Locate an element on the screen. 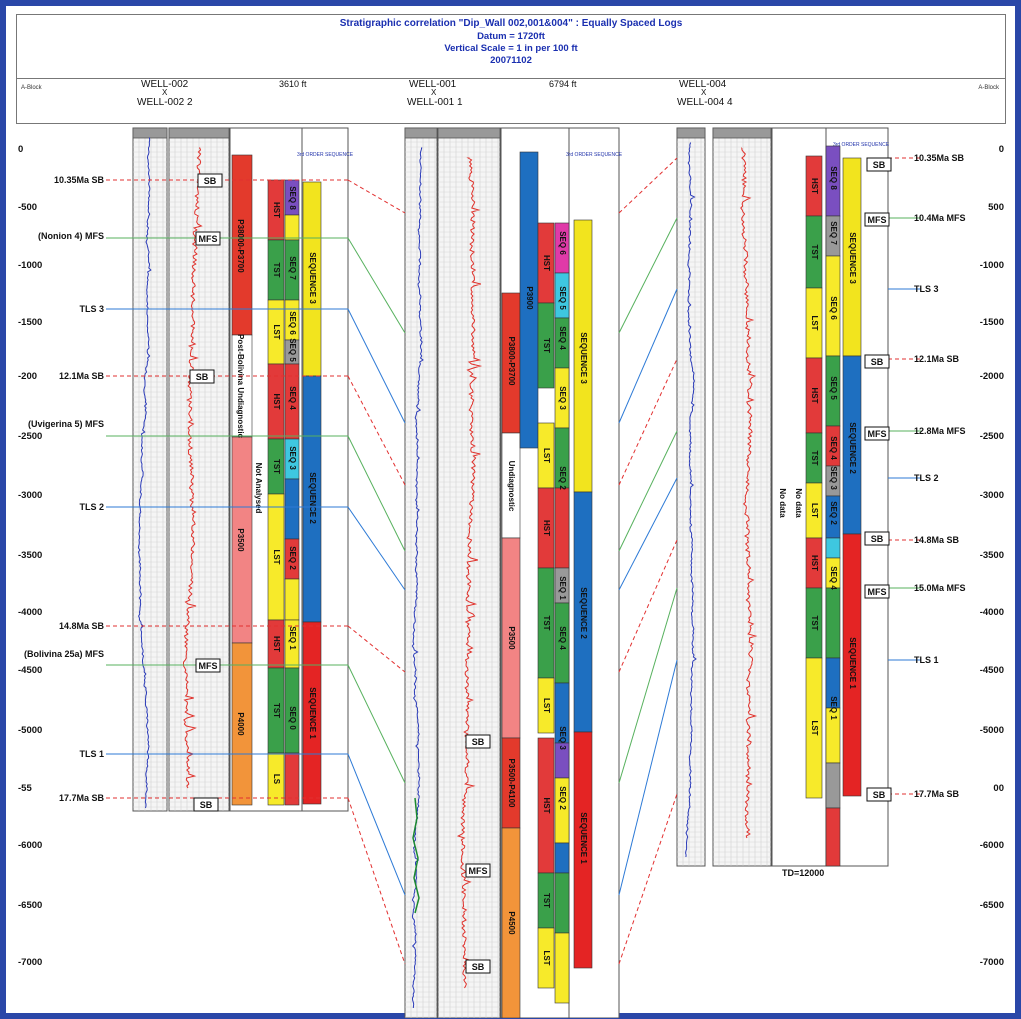 This screenshot has width=1021, height=1019. well-004-sequence-label: SEQUENCE 1 is located at coordinates (852, 663).